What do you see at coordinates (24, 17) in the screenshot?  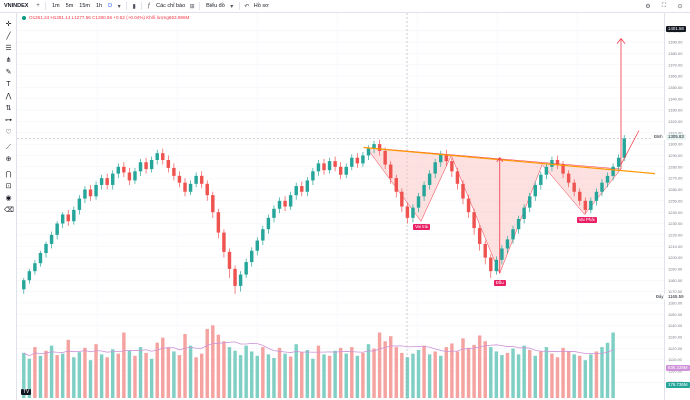 I see `market-status-icon` at bounding box center [24, 17].